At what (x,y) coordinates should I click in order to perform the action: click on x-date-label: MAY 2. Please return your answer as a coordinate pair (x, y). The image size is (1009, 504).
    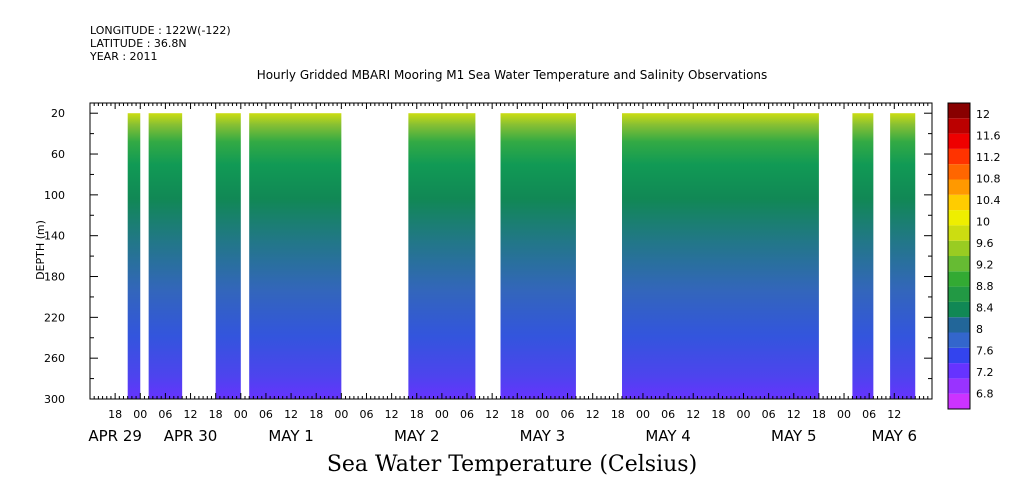
    Looking at the image, I should click on (417, 436).